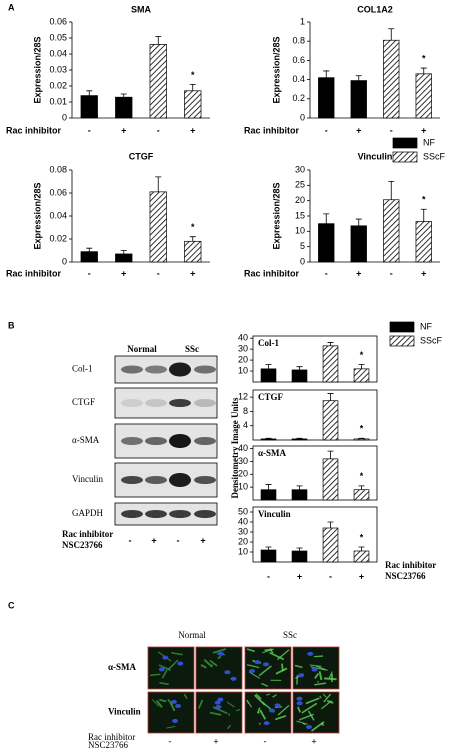 The image size is (474, 752). Describe the element at coordinates (83, 402) in the screenshot. I see `blot-row-label: CTGF` at that location.